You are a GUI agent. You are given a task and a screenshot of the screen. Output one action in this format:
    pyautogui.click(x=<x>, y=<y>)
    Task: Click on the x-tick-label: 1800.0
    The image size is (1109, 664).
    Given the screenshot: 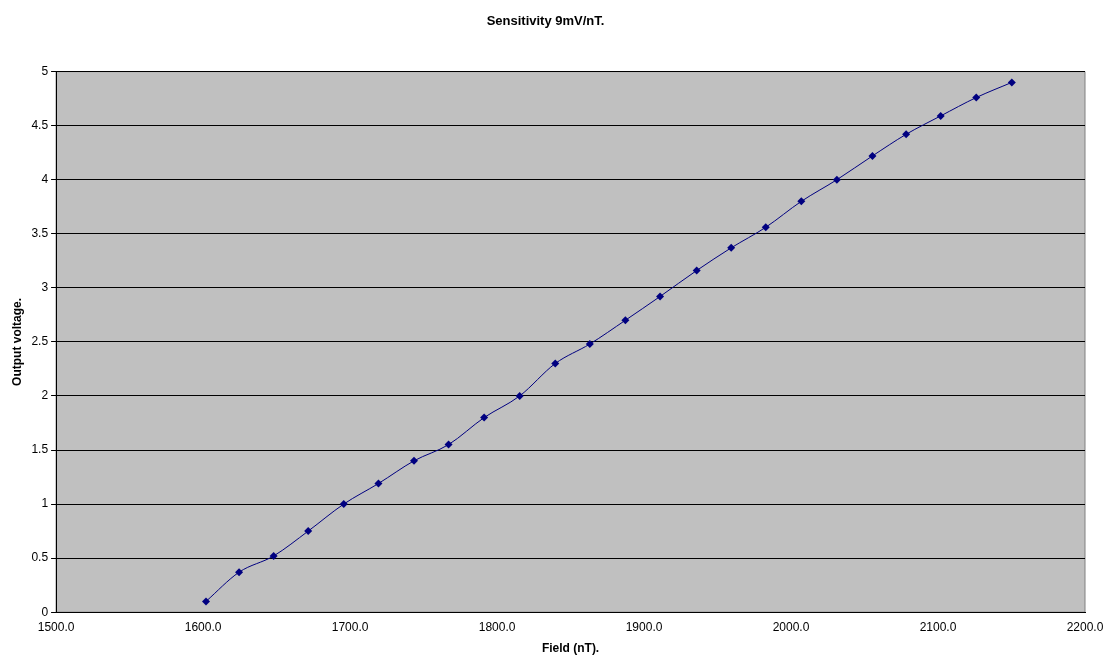 What is the action you would take?
    pyautogui.click(x=497, y=626)
    